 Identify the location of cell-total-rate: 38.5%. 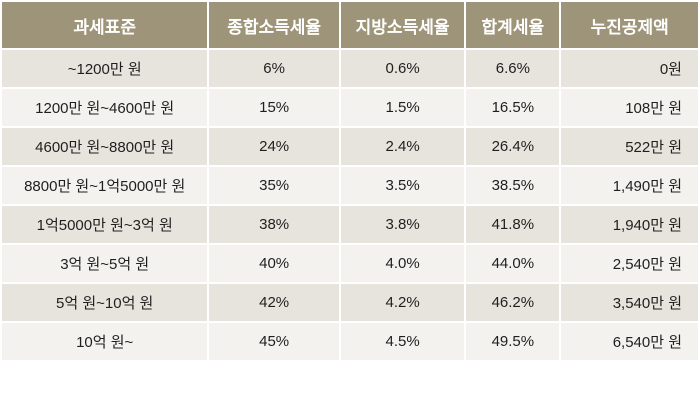
(513, 185).